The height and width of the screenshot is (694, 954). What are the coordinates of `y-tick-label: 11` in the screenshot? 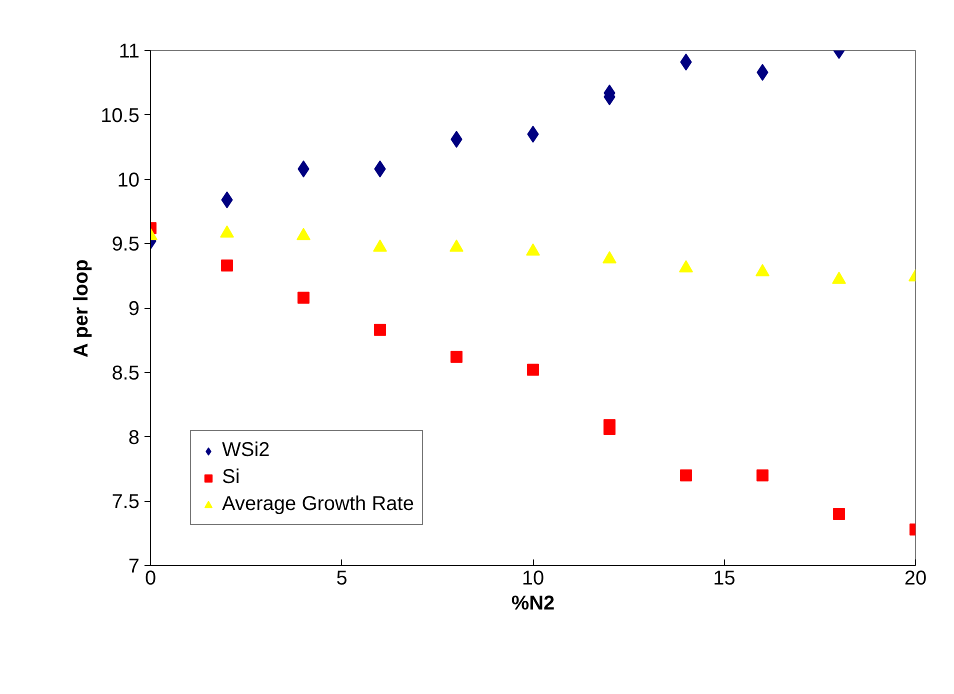 It's located at (129, 51).